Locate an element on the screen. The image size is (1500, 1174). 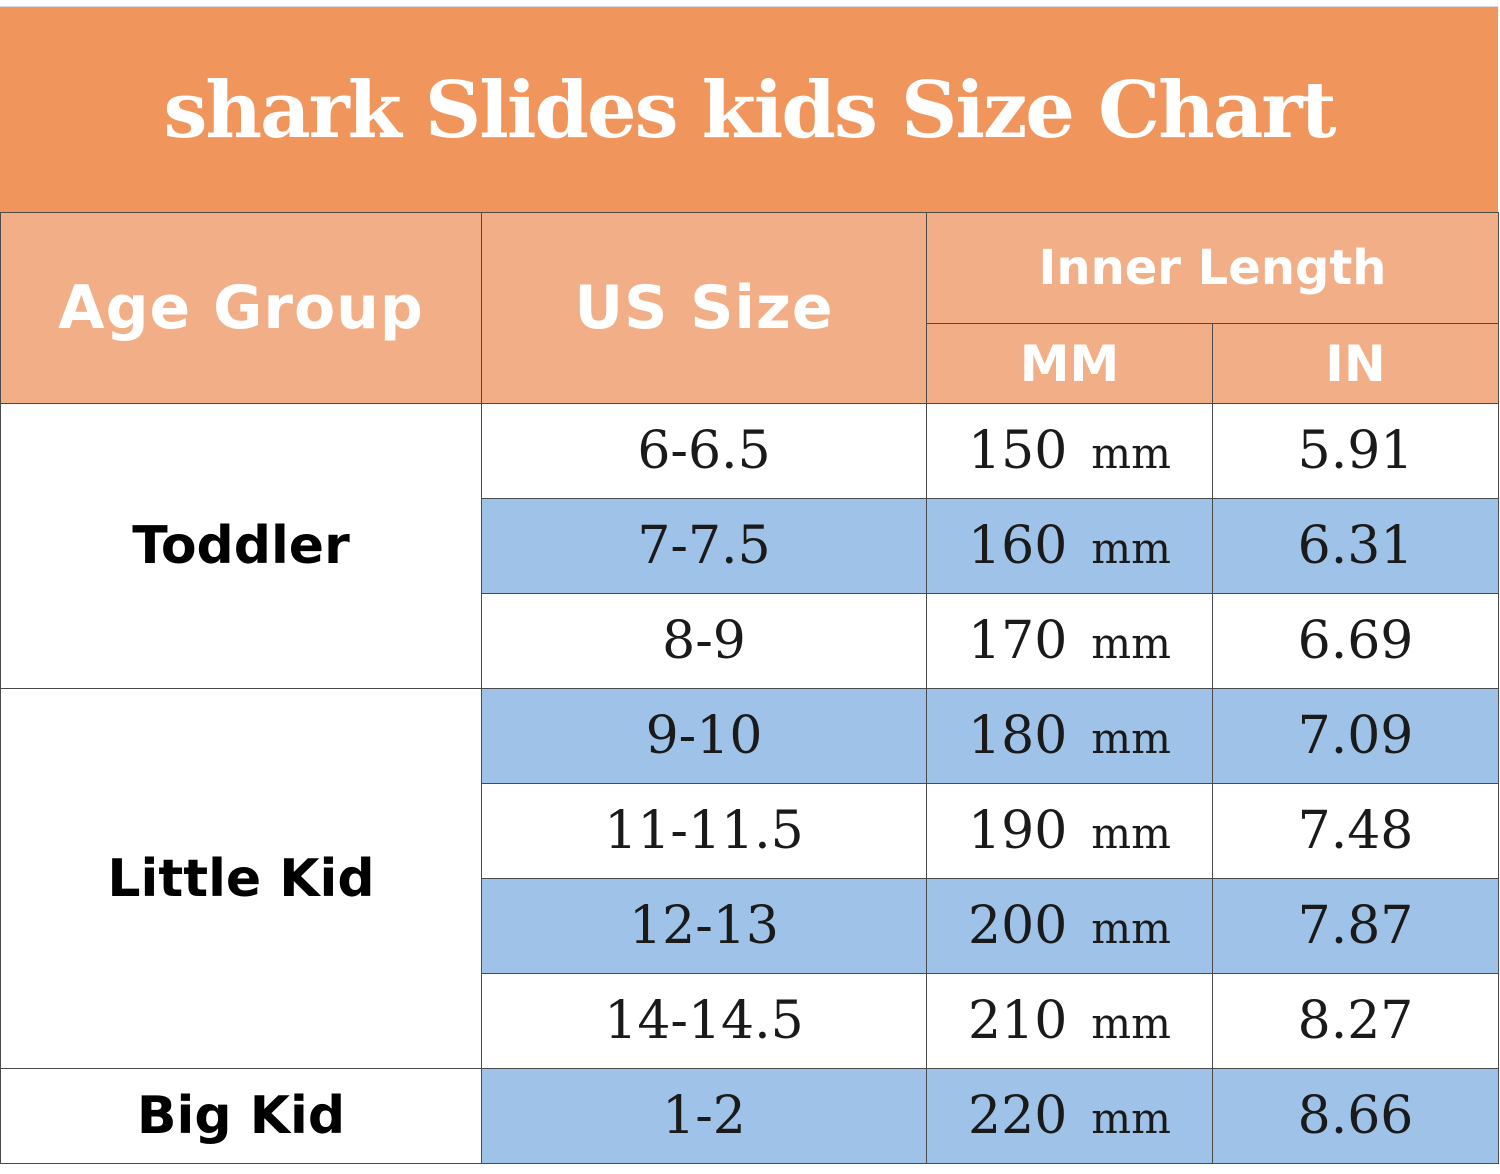
subheader-row: MM IN is located at coordinates (750, 363).